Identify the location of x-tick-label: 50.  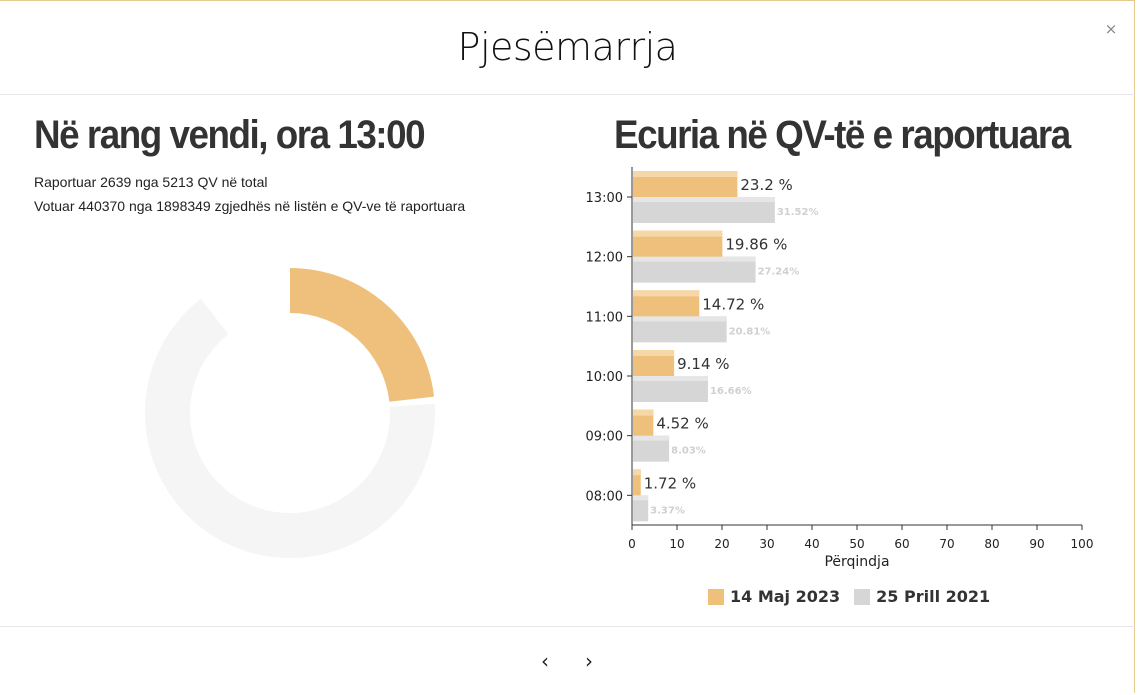
(856, 544).